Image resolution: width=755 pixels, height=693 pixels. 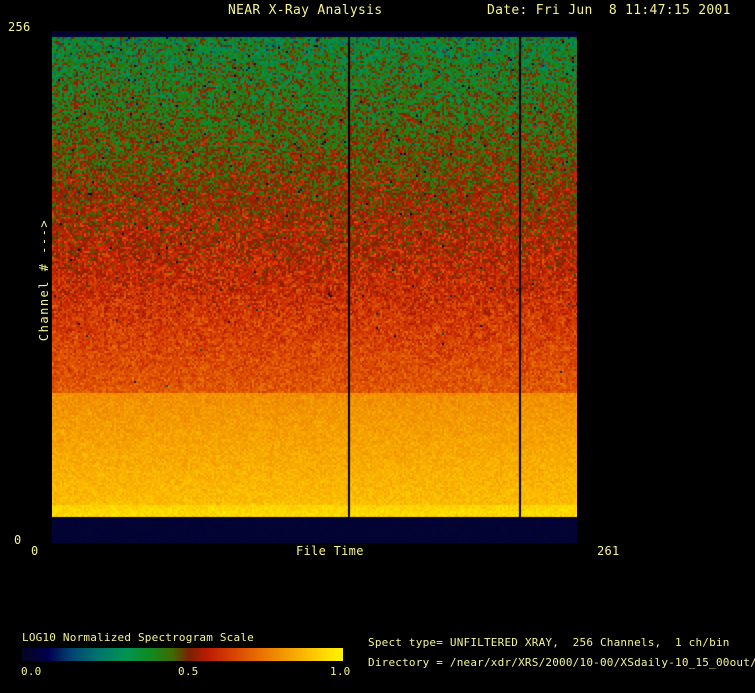 What do you see at coordinates (44, 280) in the screenshot?
I see `y-axis-title: Channel # --->` at bounding box center [44, 280].